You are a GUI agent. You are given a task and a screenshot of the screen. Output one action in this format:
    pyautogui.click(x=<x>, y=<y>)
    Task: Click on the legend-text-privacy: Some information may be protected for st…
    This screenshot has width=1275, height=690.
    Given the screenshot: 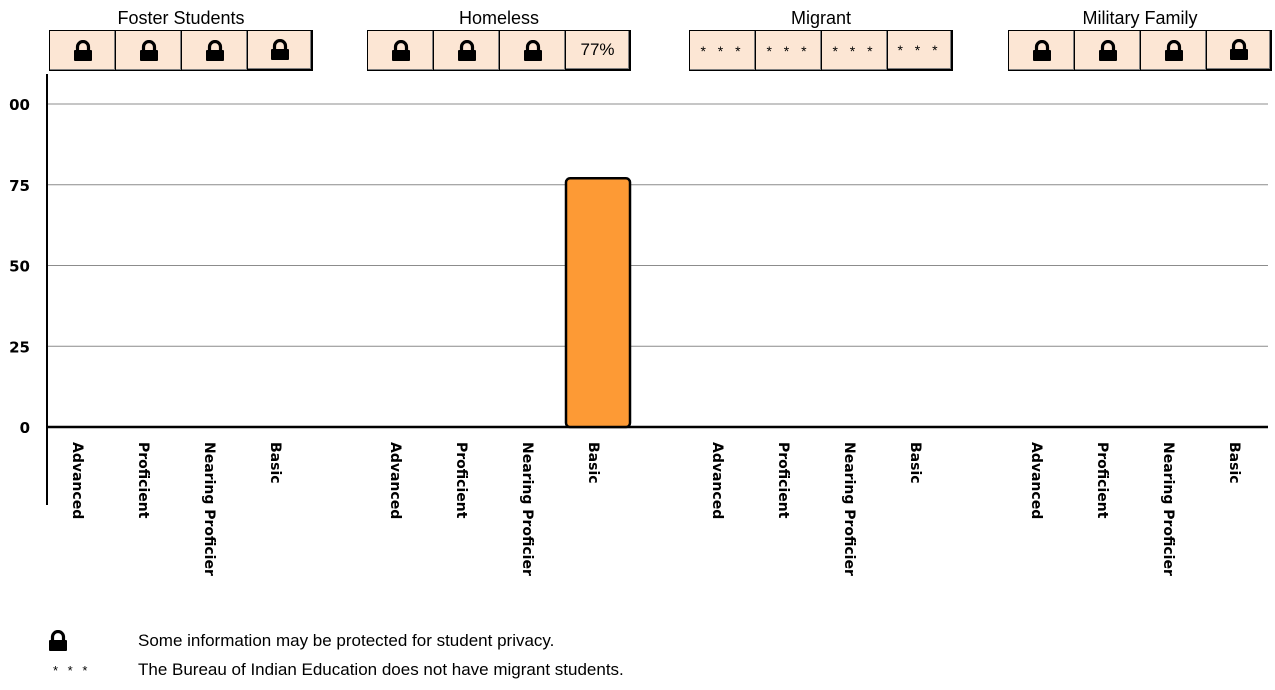 What is the action you would take?
    pyautogui.click(x=346, y=640)
    